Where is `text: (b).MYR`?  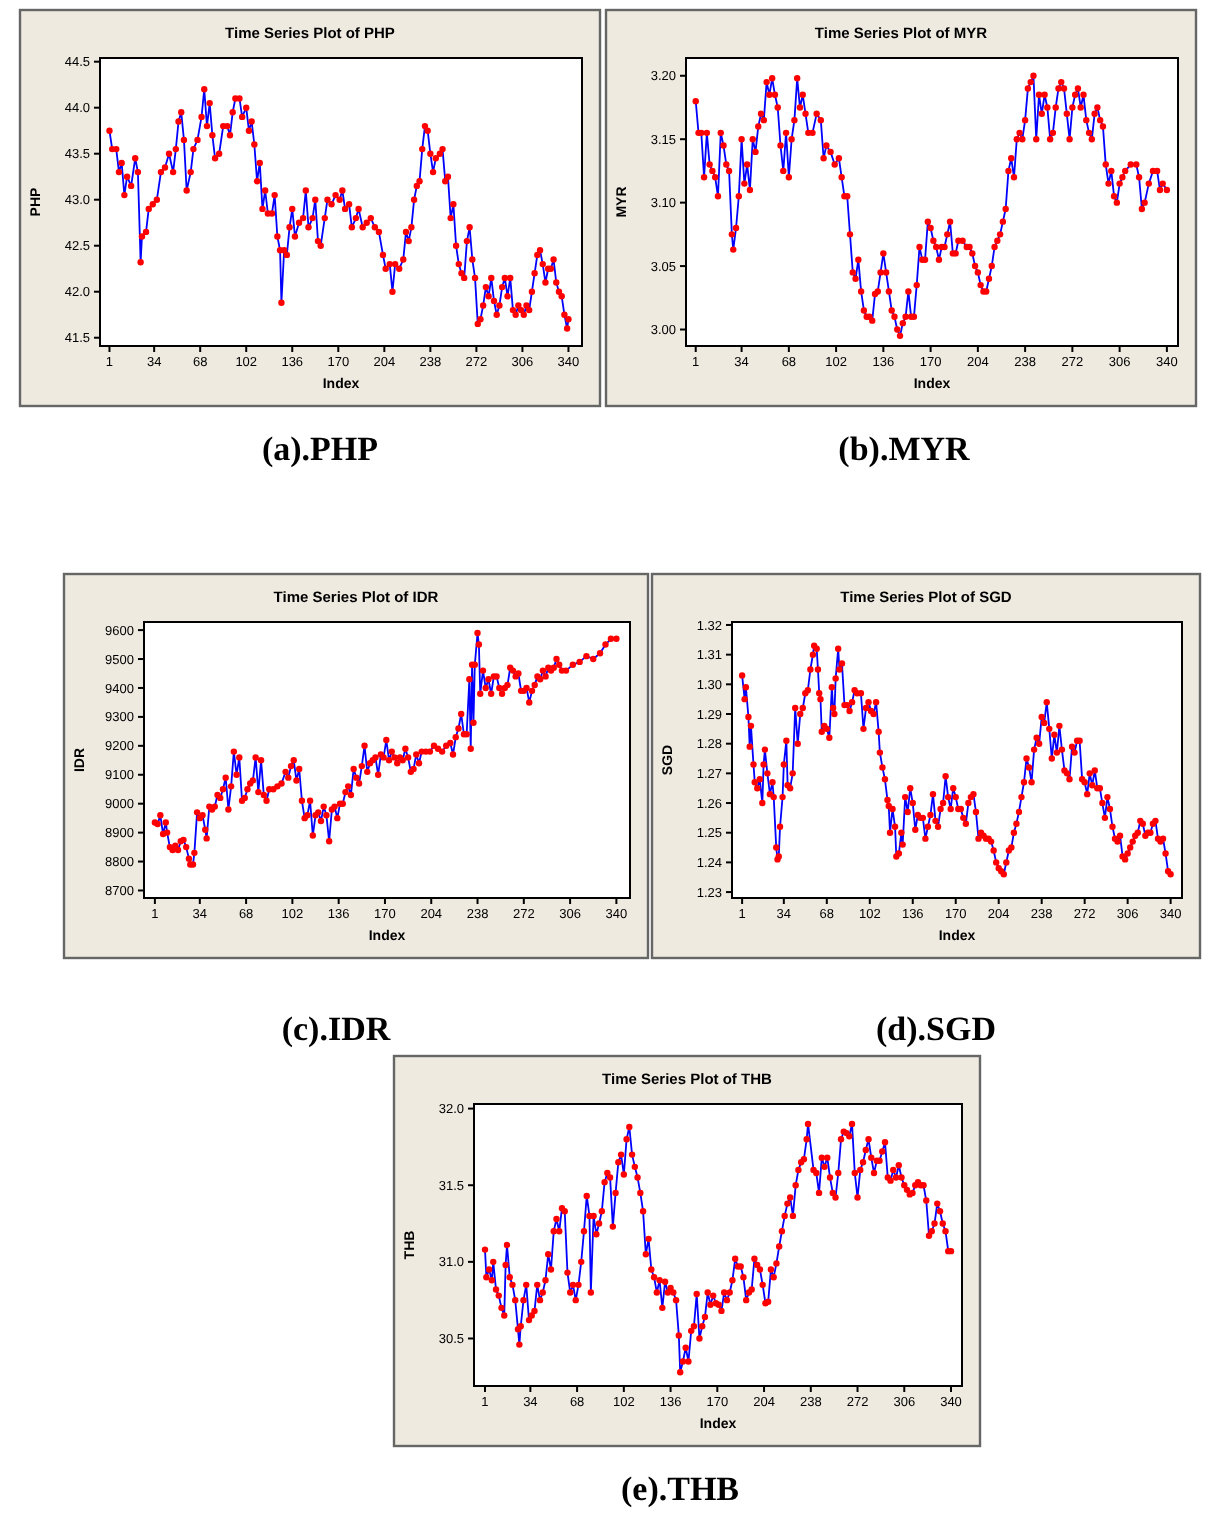 text: (b).MYR is located at coordinates (905, 449).